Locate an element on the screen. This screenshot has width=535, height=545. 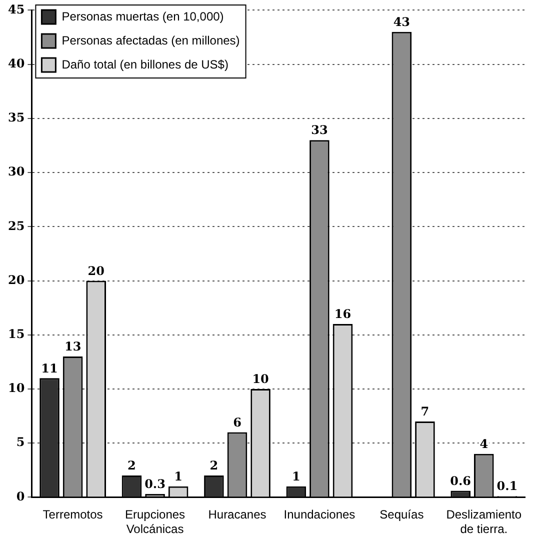
x-tick-label: Terremotos is located at coordinates (72, 515).